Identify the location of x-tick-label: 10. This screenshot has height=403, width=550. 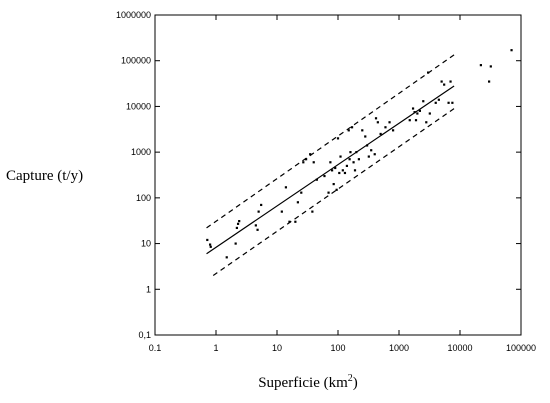
(277, 348).